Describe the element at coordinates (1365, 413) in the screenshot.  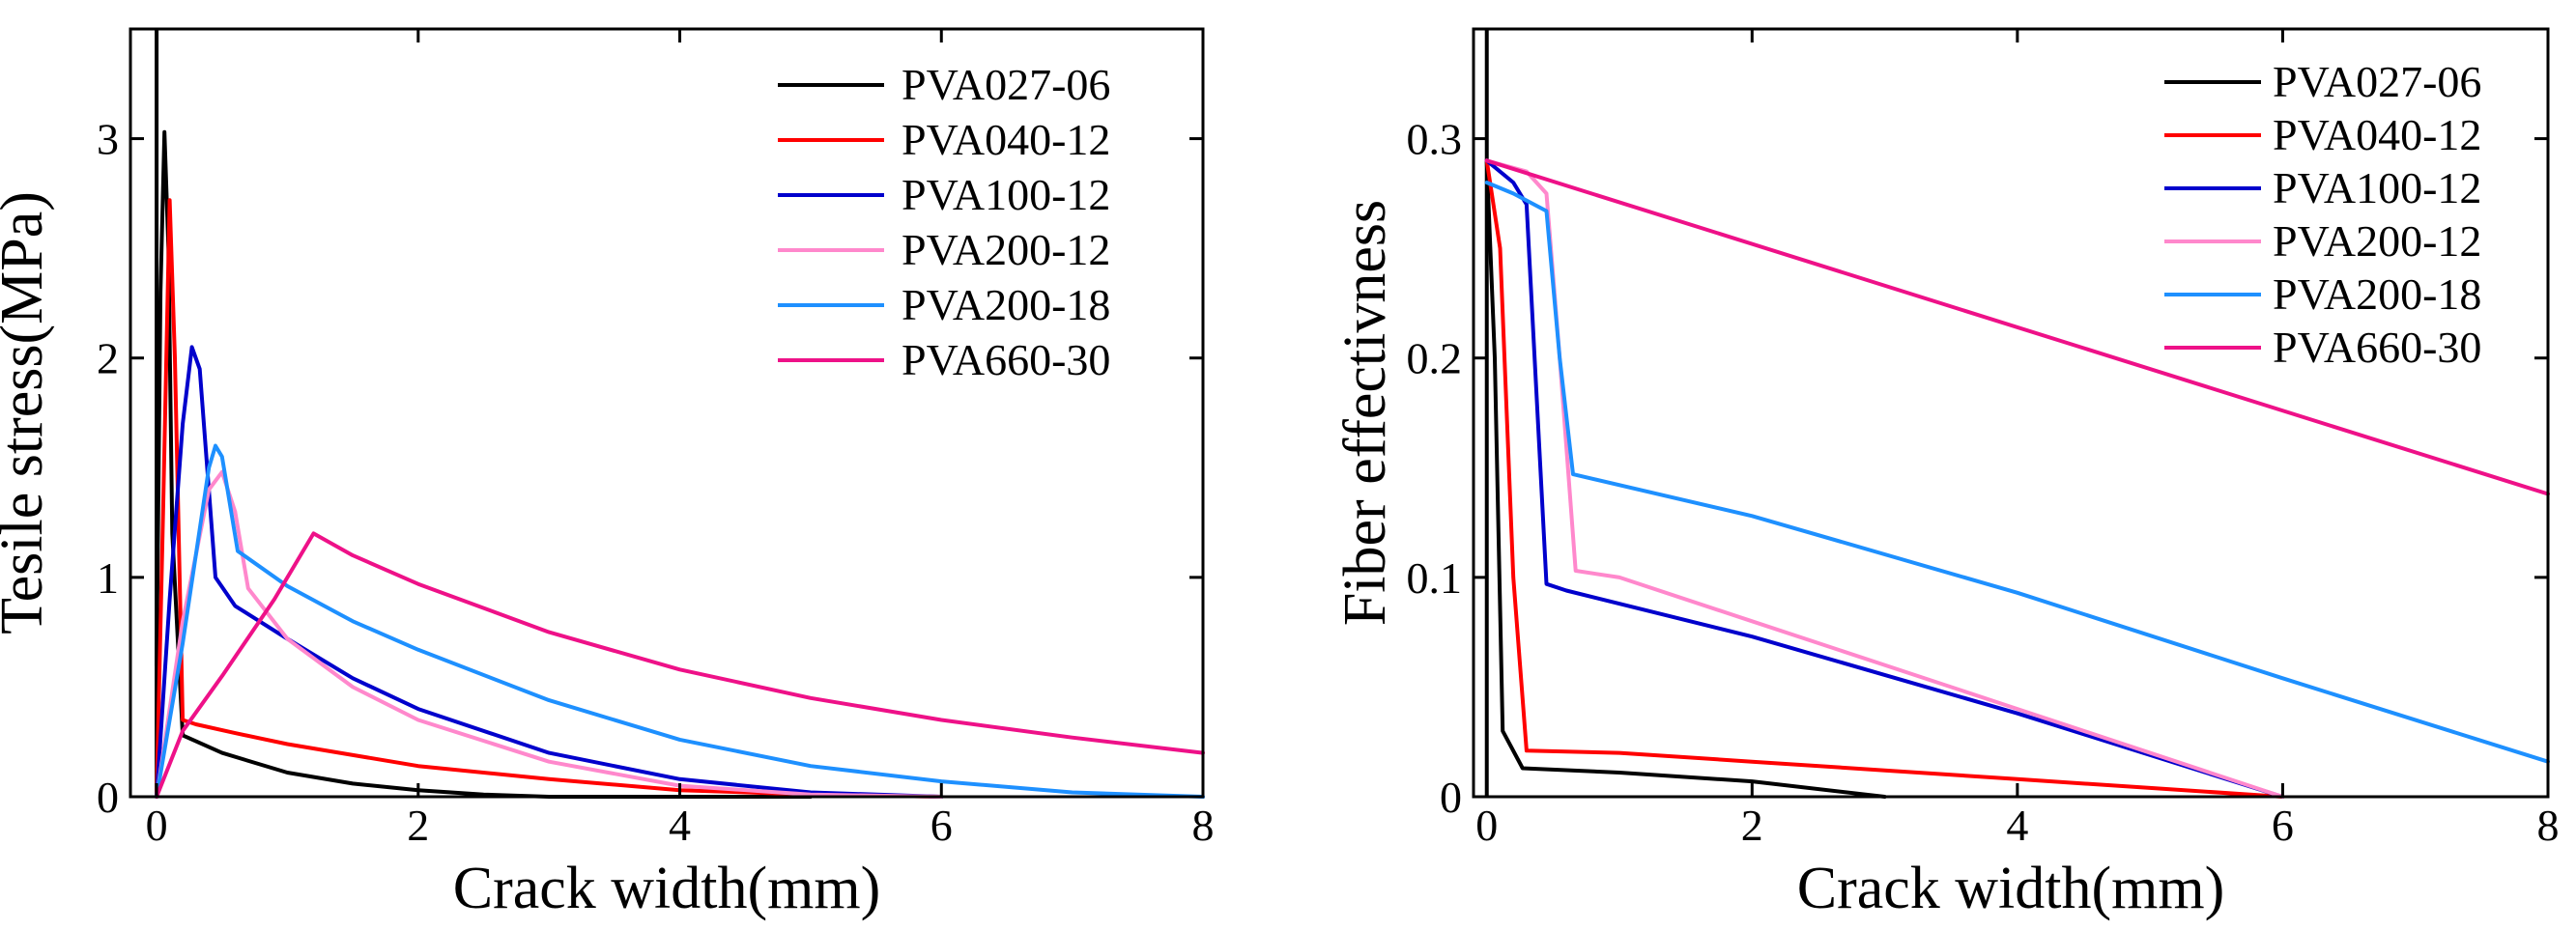
I see `y-axis-title: Fiber effectivness` at that location.